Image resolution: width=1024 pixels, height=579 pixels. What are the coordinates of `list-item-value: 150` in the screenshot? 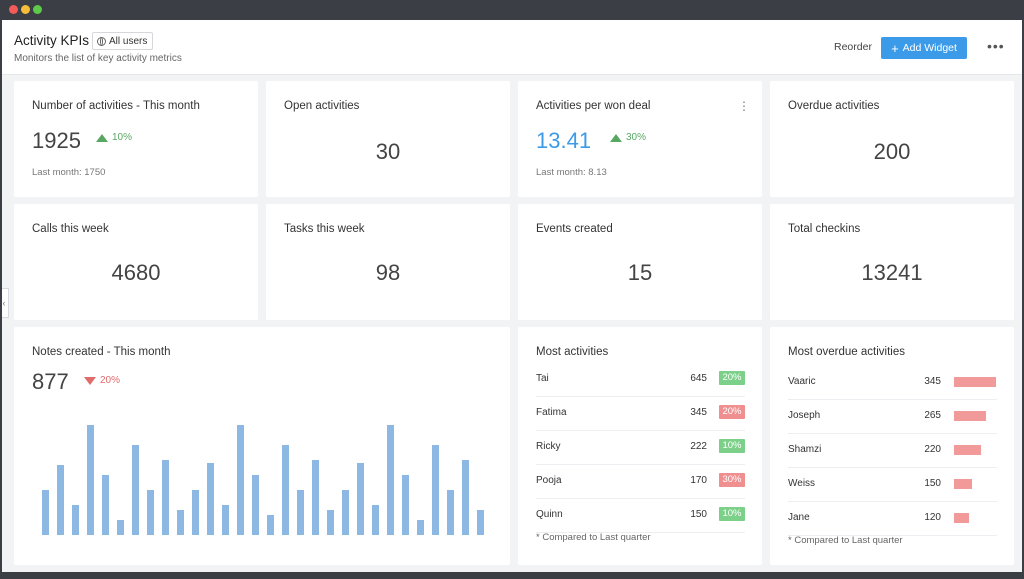 It's located at (698, 514).